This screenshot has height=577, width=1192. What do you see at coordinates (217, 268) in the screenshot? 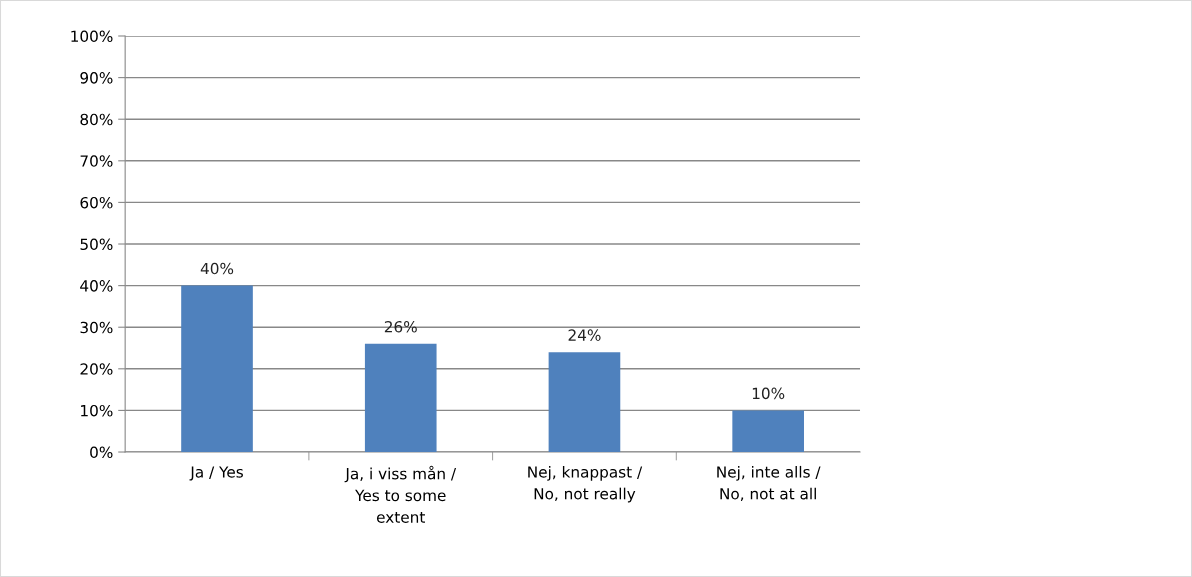
I see `data-label: 40%` at bounding box center [217, 268].